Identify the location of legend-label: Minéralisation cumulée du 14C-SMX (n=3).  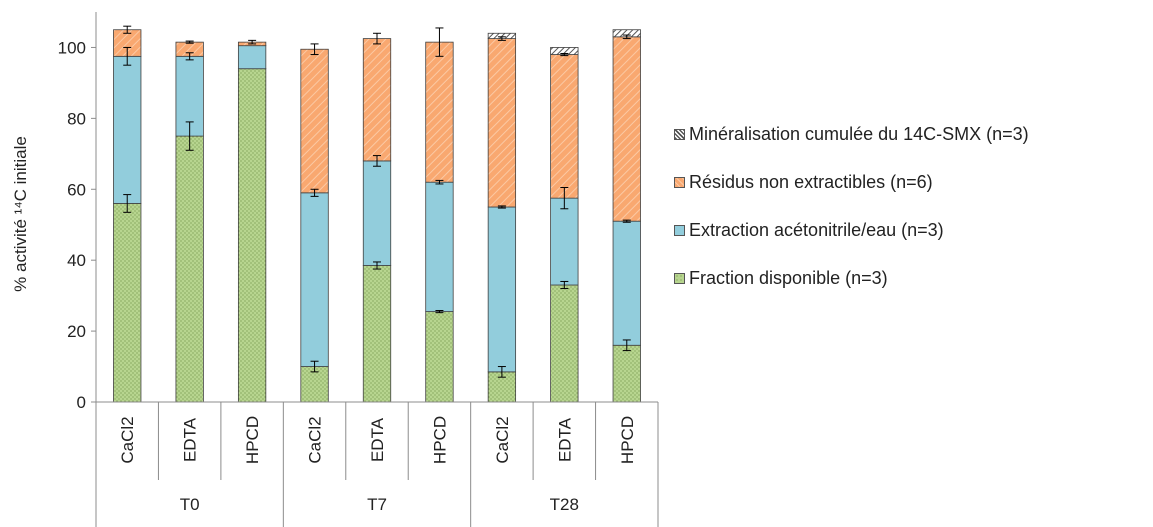
(859, 133).